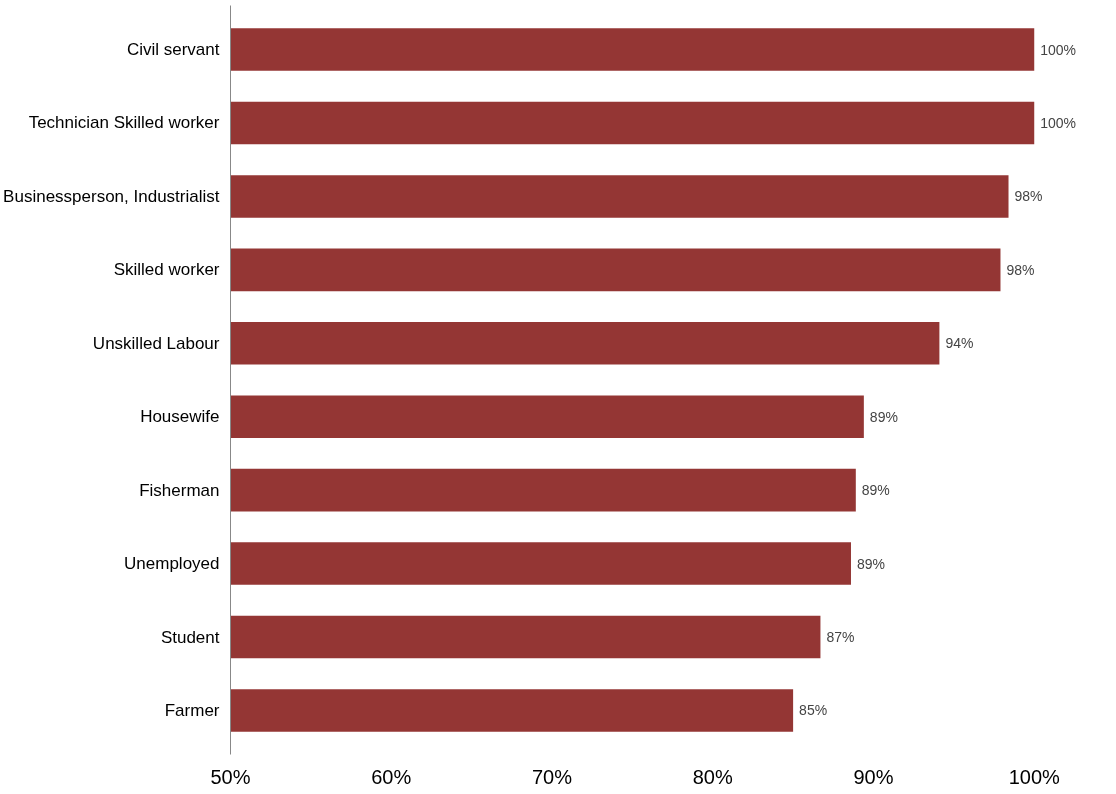 The height and width of the screenshot is (794, 1116). I want to click on y-tick-label: Unskilled Labour, so click(156, 343).